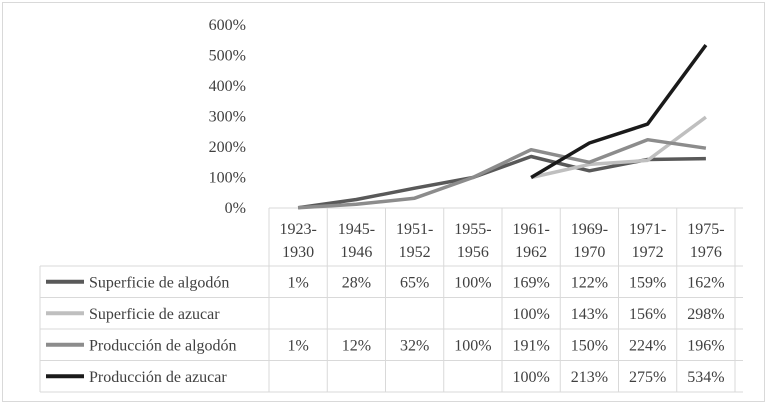 This screenshot has height=405, width=768. Describe the element at coordinates (235, 208) in the screenshot. I see `y-tick-label: 0%` at that location.